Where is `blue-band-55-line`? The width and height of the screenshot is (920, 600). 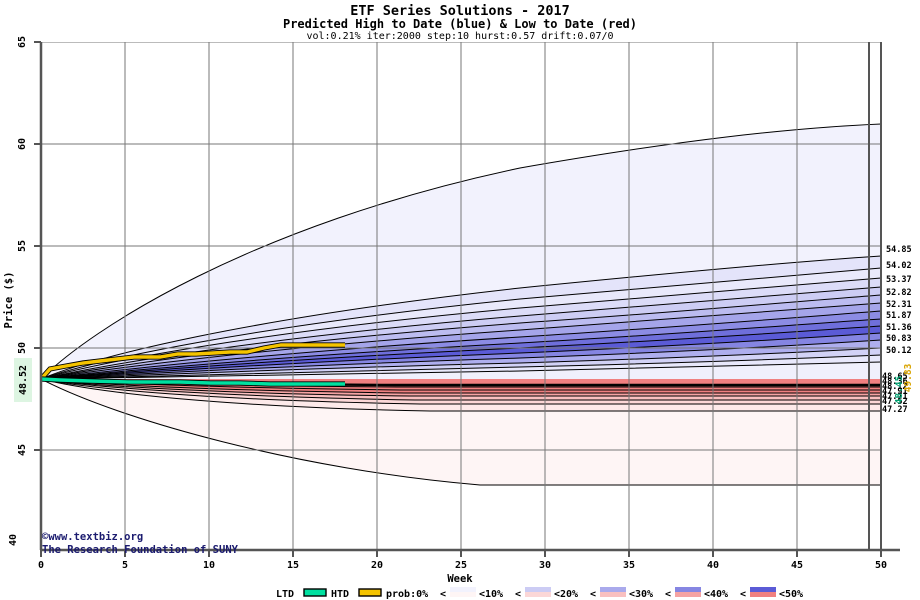 blue-band-55-line is located at coordinates (461, 356).